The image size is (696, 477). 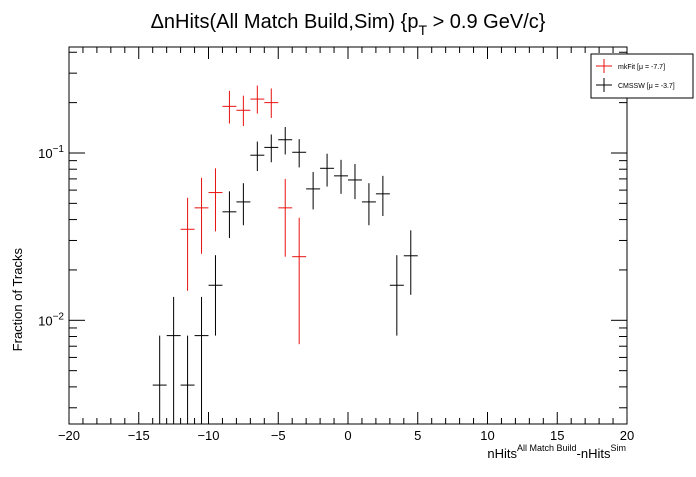 What do you see at coordinates (547, 448) in the screenshot?
I see `xlabel-a-sup: All Match Build` at bounding box center [547, 448].